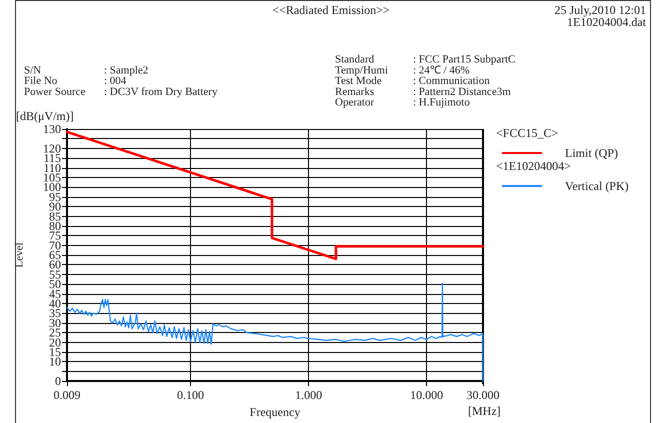 The image size is (662, 423). Describe the element at coordinates (67, 395) in the screenshot. I see `x-tick-label: 0.009` at that location.